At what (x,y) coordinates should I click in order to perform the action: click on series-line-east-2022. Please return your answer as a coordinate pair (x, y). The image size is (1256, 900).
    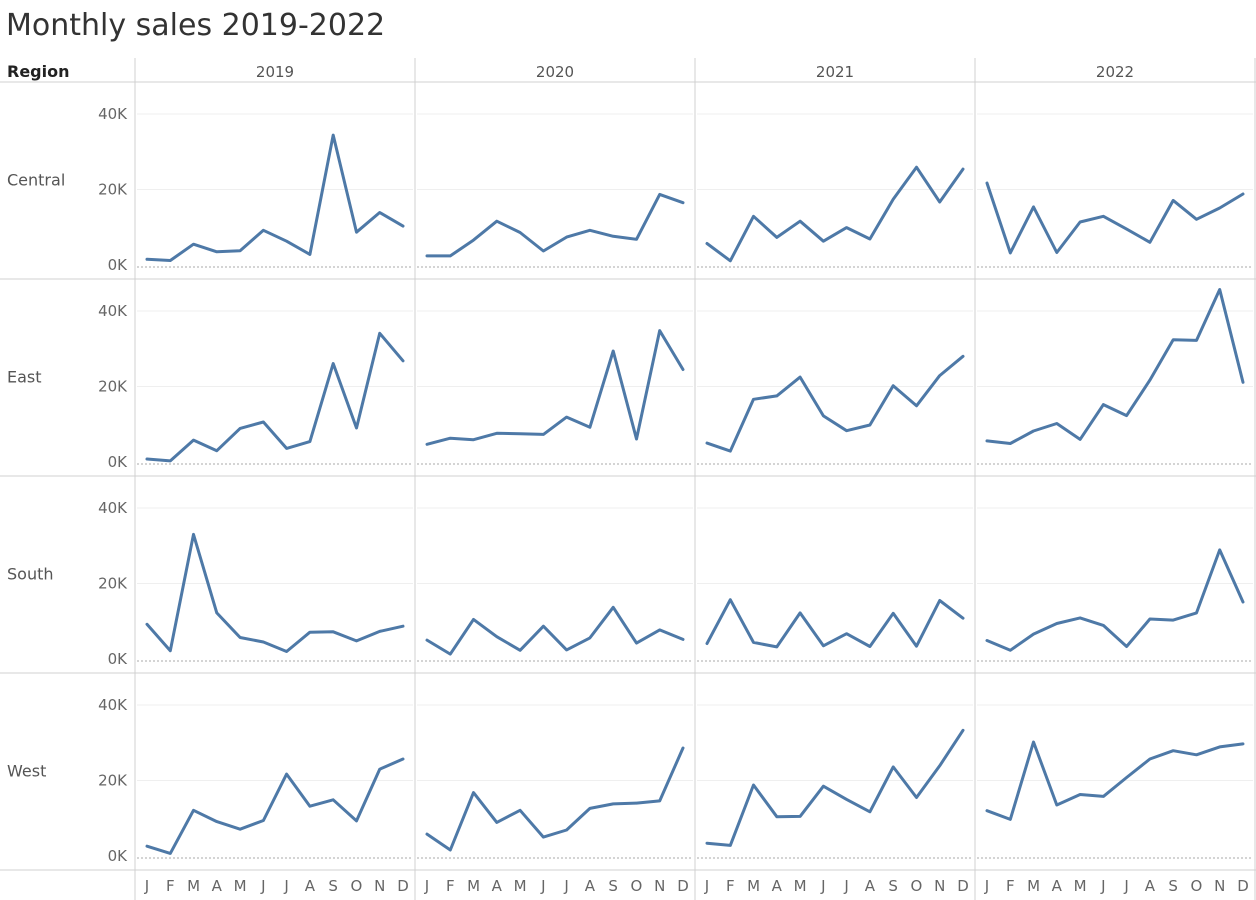
    Looking at the image, I should click on (1115, 366).